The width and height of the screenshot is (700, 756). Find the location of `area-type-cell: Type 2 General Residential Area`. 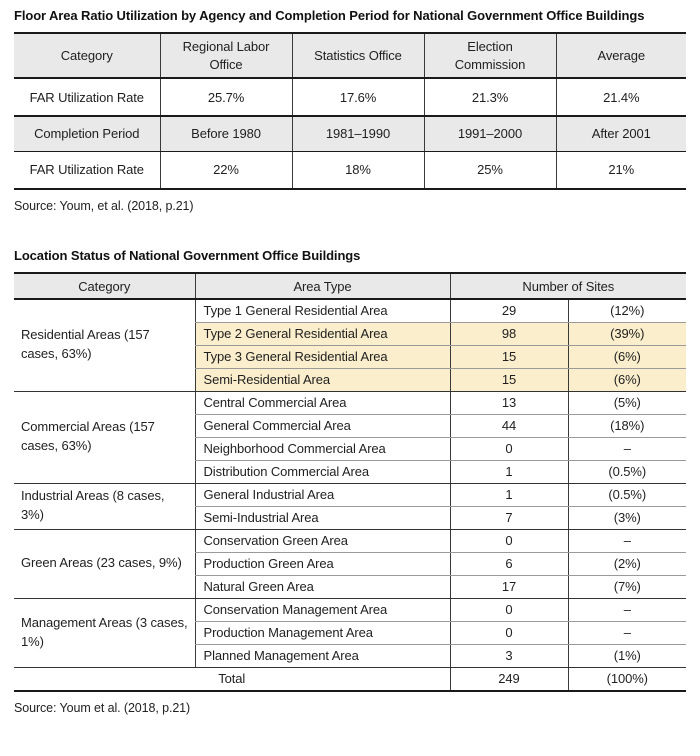

area-type-cell: Type 2 General Residential Area is located at coordinates (322, 334).